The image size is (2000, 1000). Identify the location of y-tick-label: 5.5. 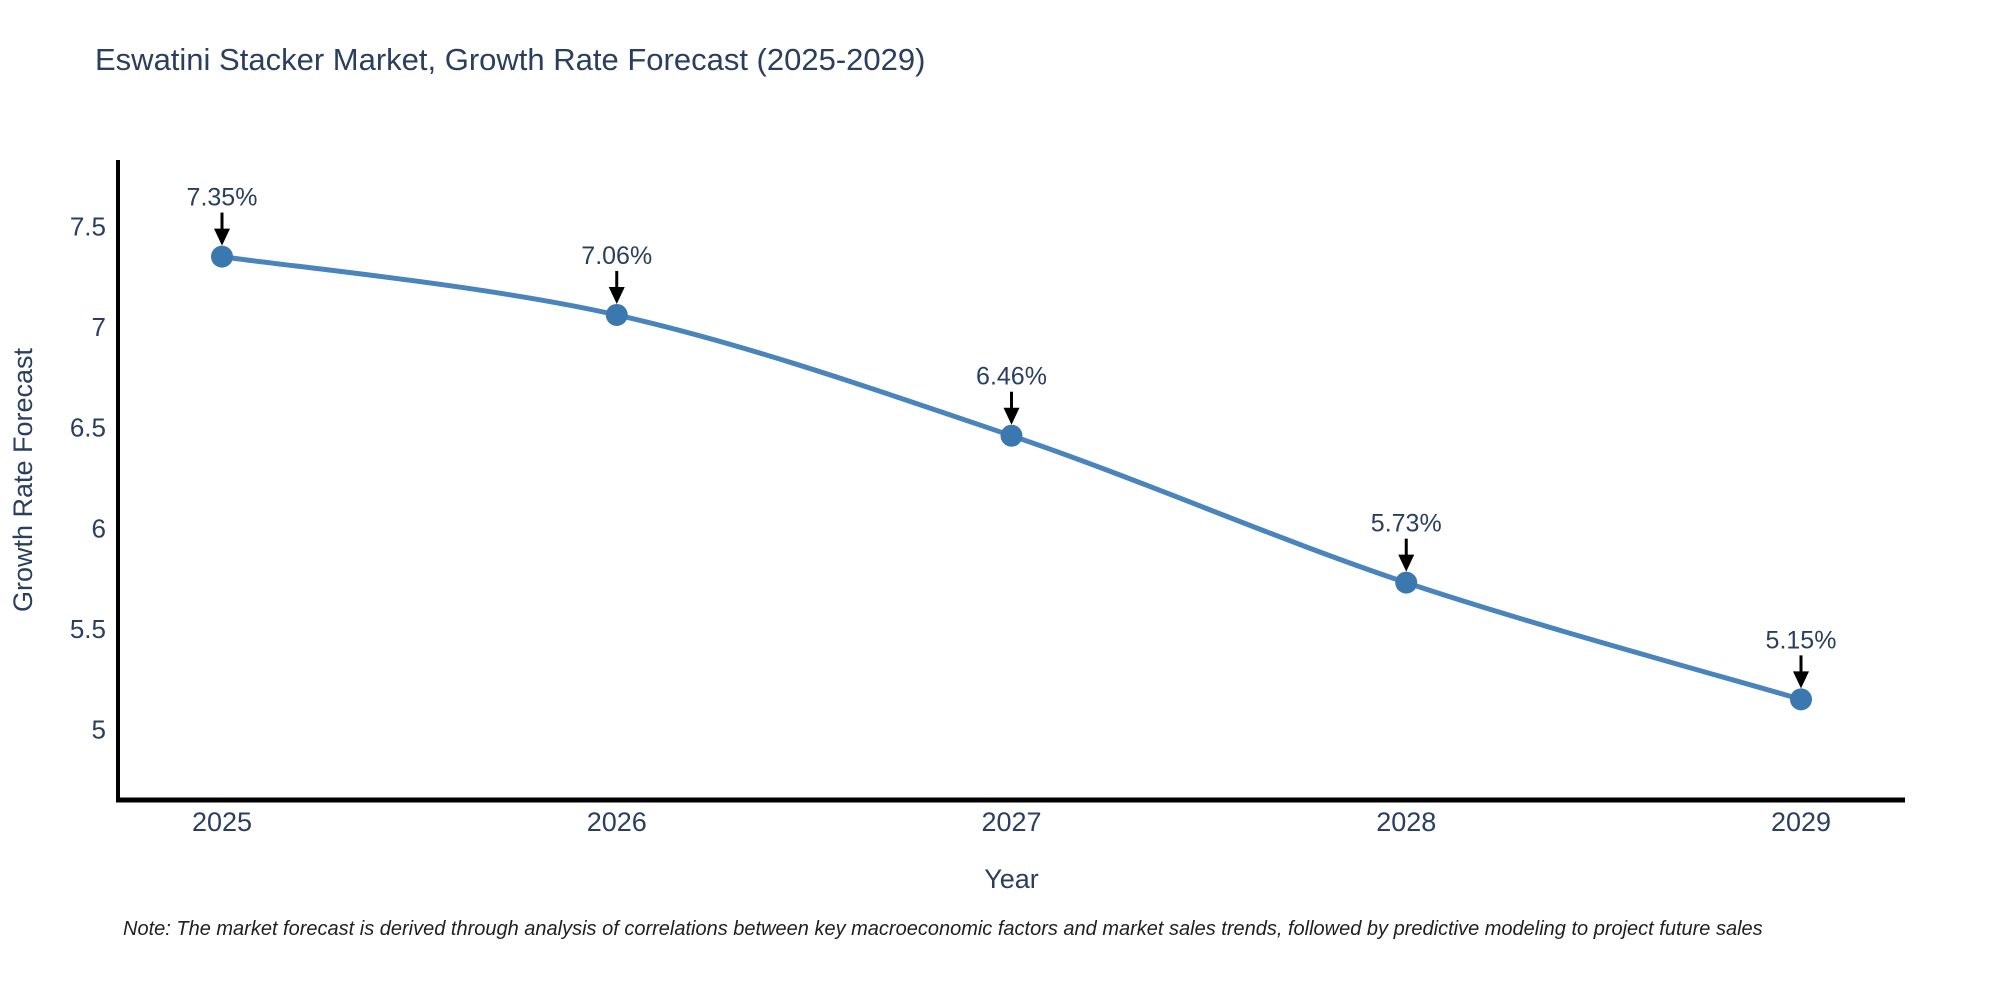
(88, 629).